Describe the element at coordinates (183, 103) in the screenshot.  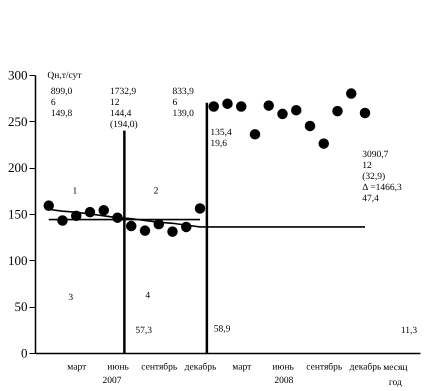
I see `annotation: 833,9 6 139,0` at that location.